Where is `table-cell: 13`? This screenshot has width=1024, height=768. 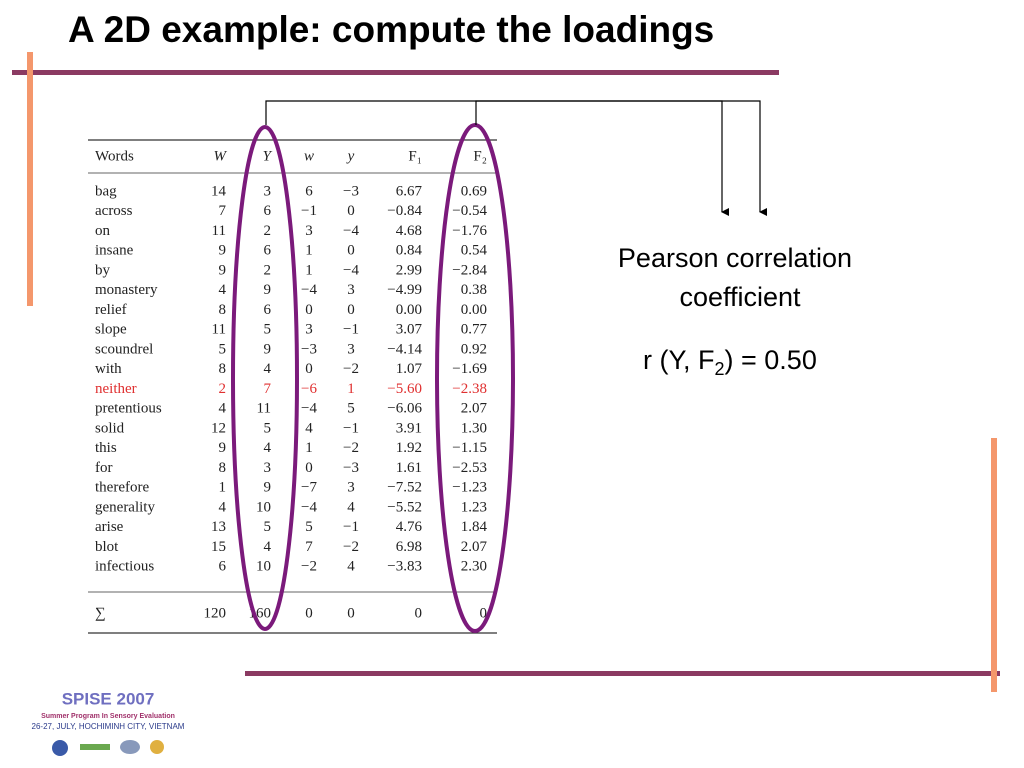 table-cell: 13 is located at coordinates (218, 527).